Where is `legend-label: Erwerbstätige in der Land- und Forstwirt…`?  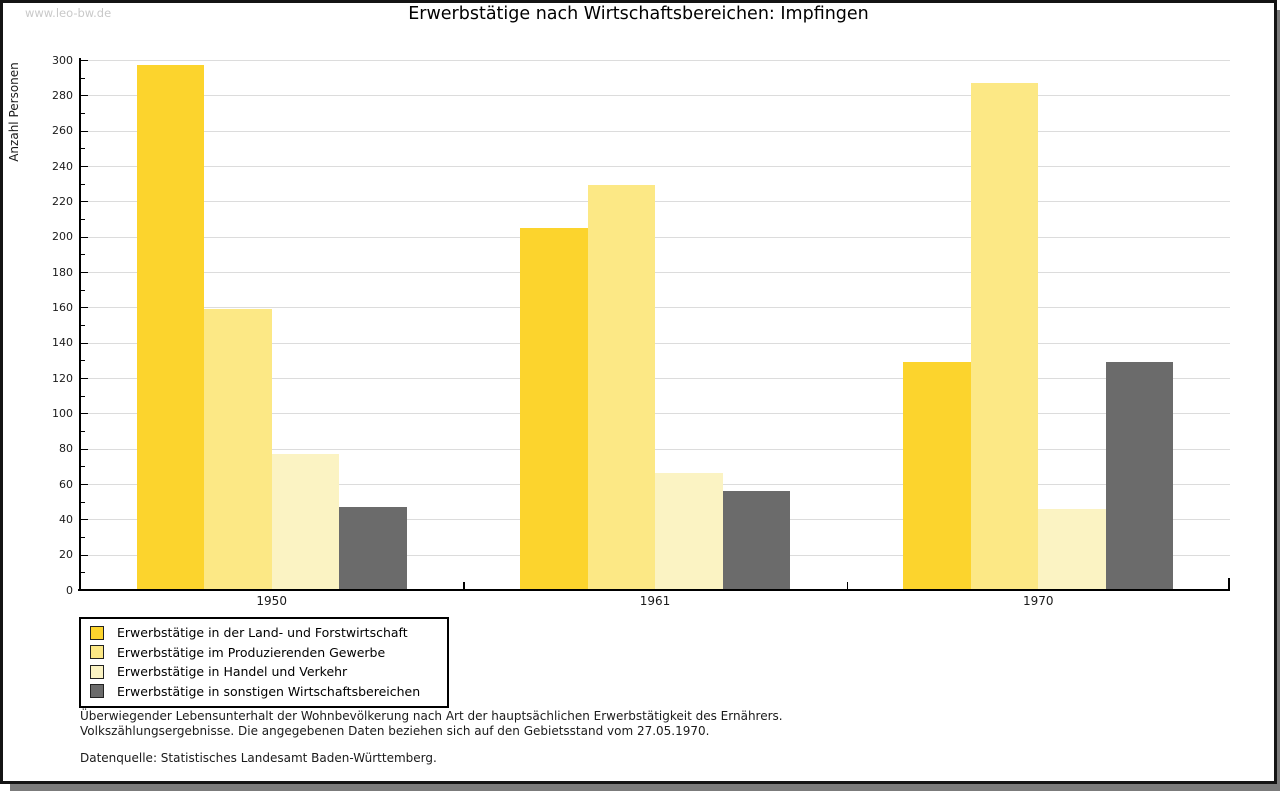
legend-label: Erwerbstätige in der Land- und Forstwirt… is located at coordinates (262, 633).